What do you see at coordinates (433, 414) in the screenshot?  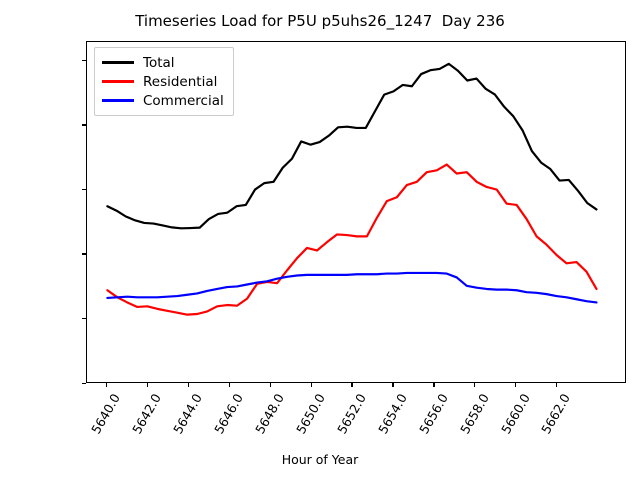 I see `x-tick-label: 5656.0` at bounding box center [433, 414].